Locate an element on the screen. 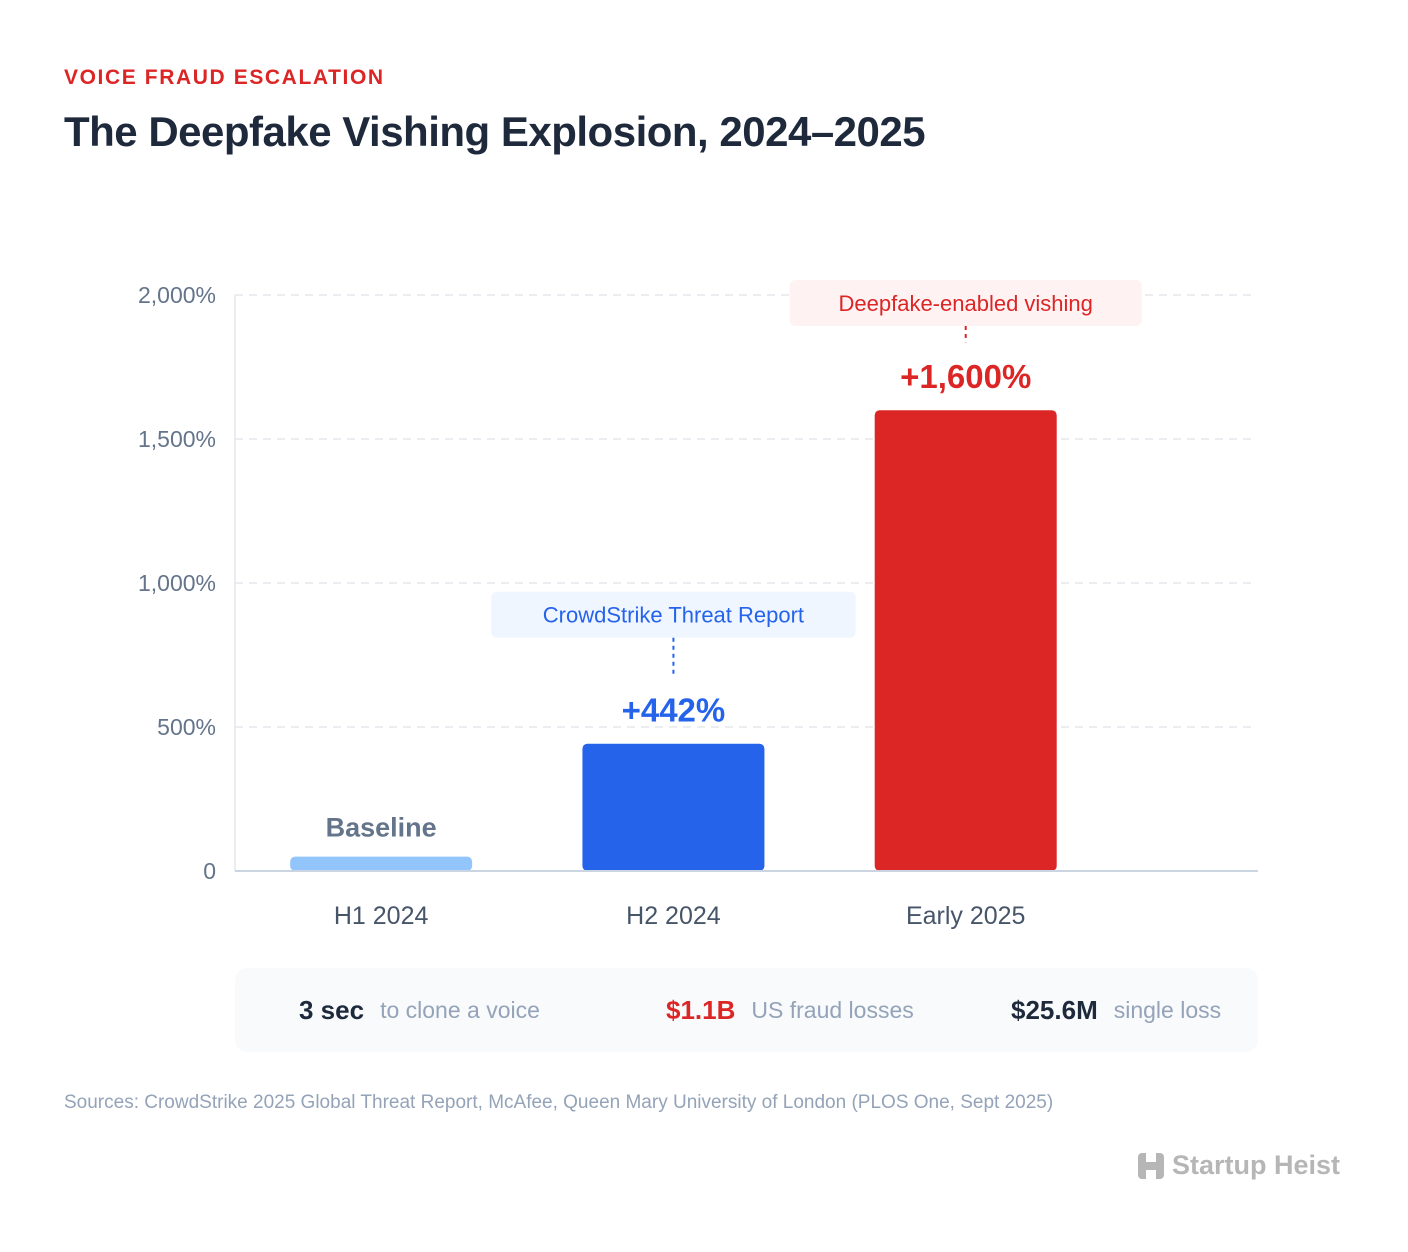 This screenshot has height=1252, width=1408. y-tick-label: 500% is located at coordinates (186, 727).